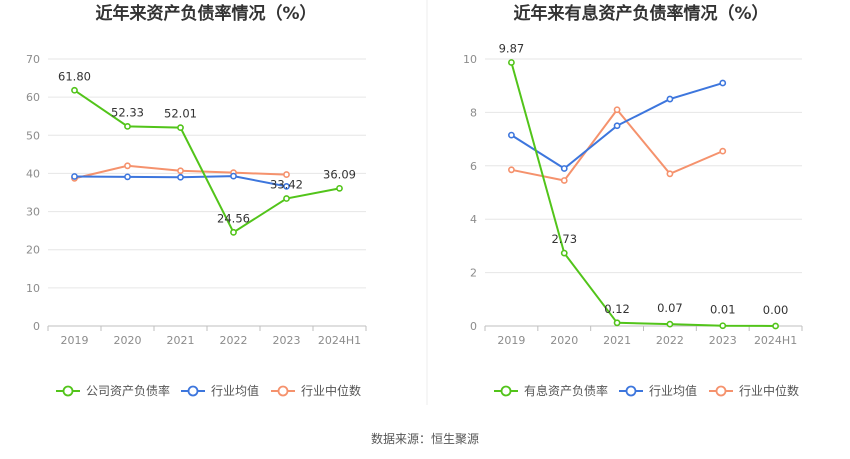  Describe the element at coordinates (473, 273) in the screenshot. I see `y-tick-label: 2` at that location.